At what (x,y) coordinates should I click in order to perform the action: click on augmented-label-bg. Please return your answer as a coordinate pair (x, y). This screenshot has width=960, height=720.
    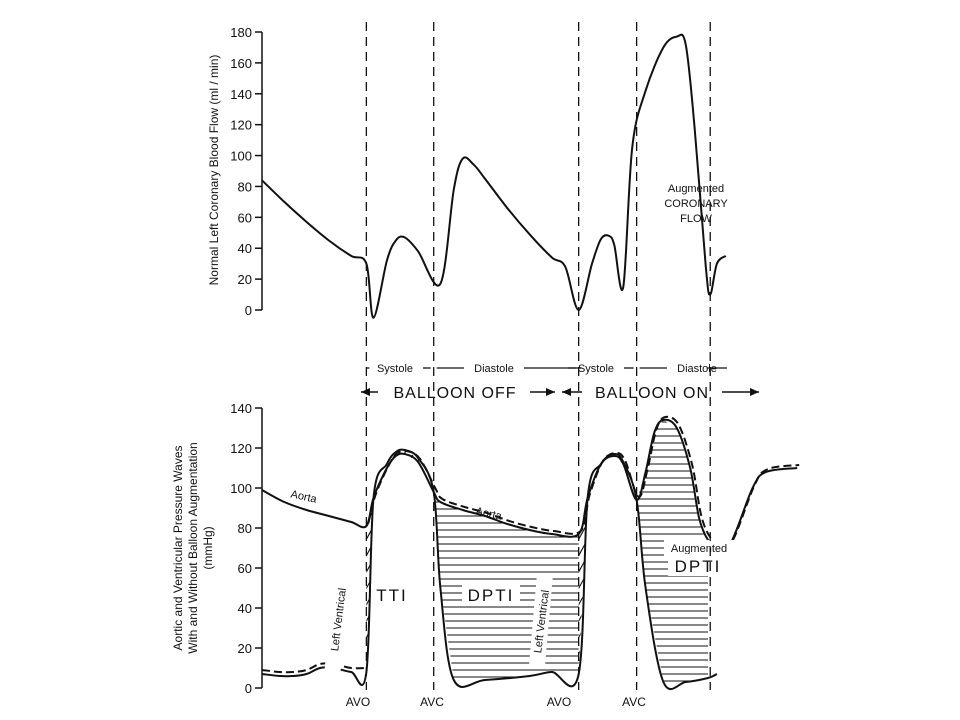
    Looking at the image, I should click on (699, 548).